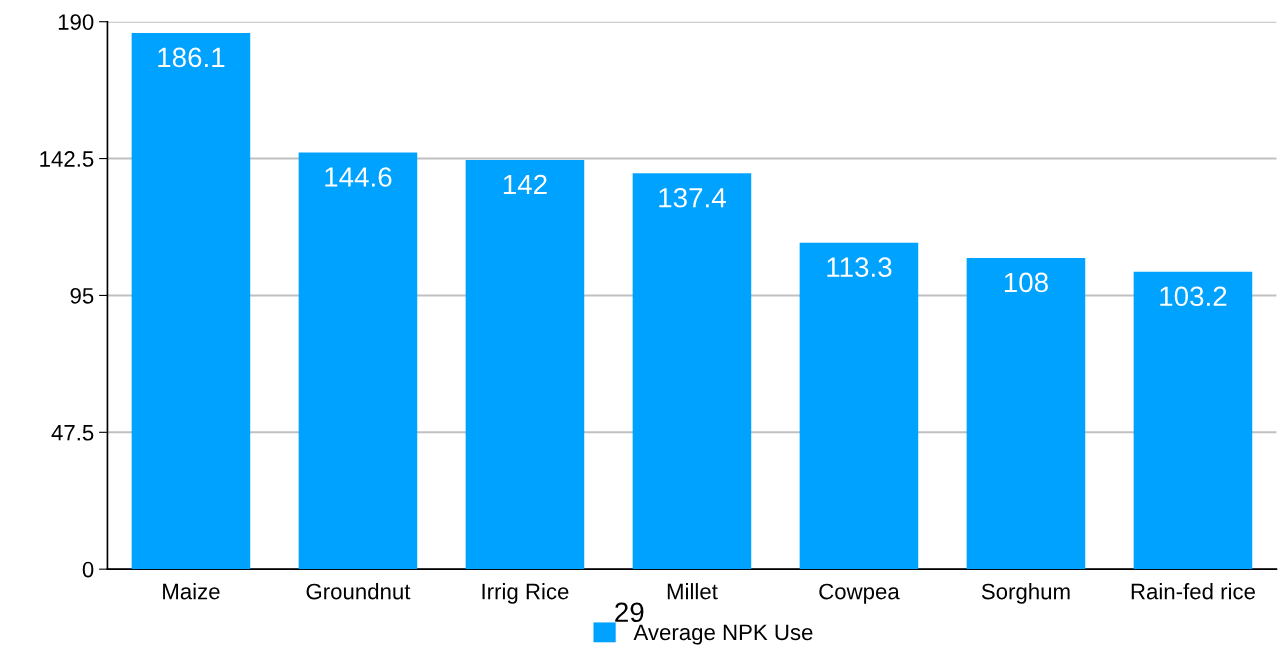 Image resolution: width=1279 pixels, height=658 pixels. Describe the element at coordinates (525, 593) in the screenshot. I see `x-tick-label: Irrig Rice` at that location.